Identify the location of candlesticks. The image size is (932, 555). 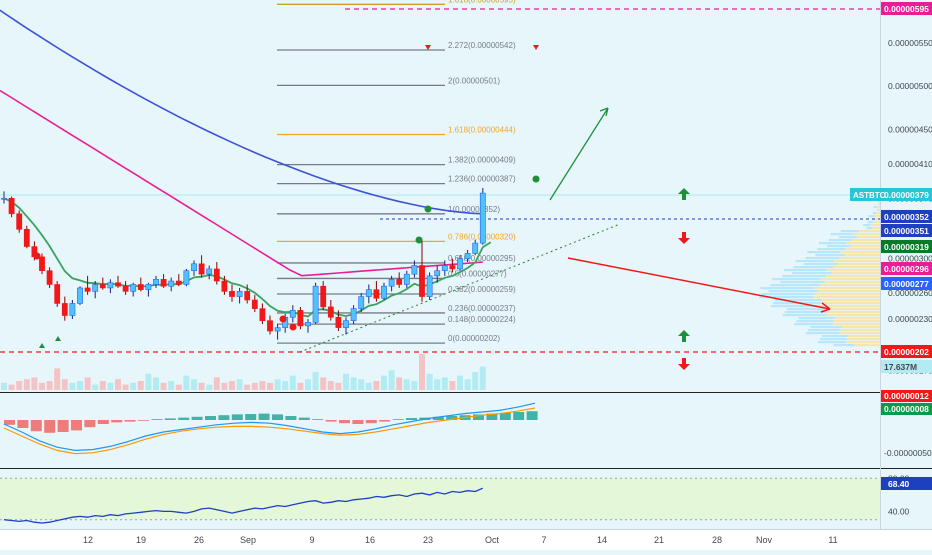
(243, 263).